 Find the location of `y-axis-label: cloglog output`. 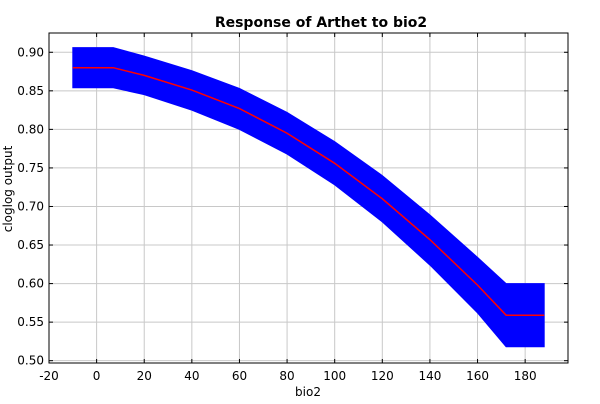

y-axis-label: cloglog output is located at coordinates (8, 188).